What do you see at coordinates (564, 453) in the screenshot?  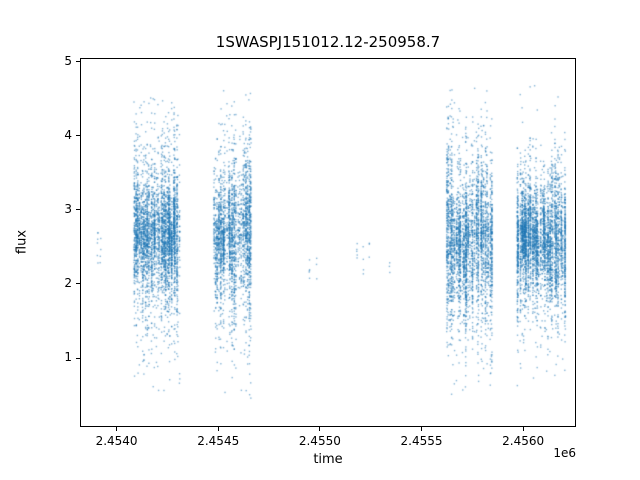 I see `x-offset-label: 1e6` at bounding box center [564, 453].